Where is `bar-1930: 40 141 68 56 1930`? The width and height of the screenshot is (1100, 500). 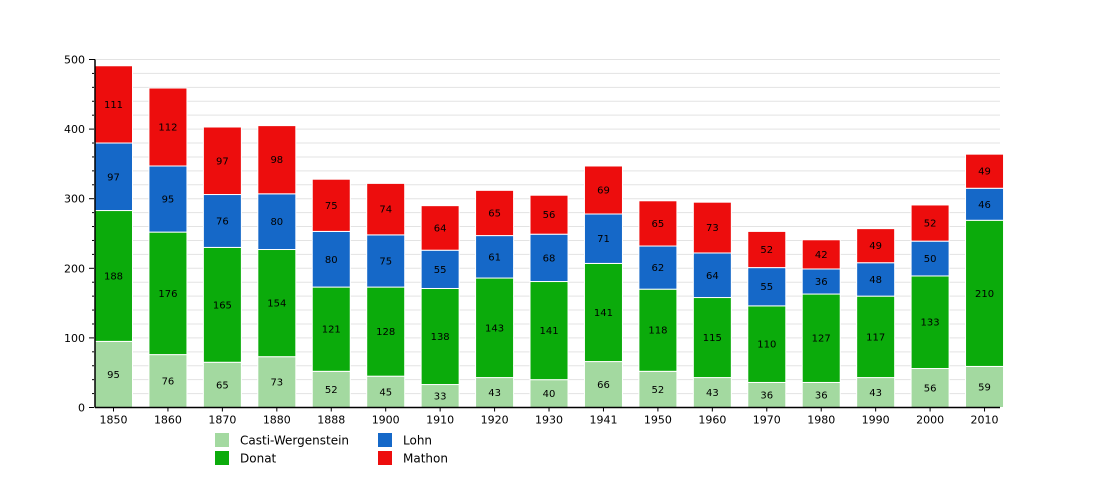
bar-1930: 40 141 68 56 1930 is located at coordinates (549, 310).